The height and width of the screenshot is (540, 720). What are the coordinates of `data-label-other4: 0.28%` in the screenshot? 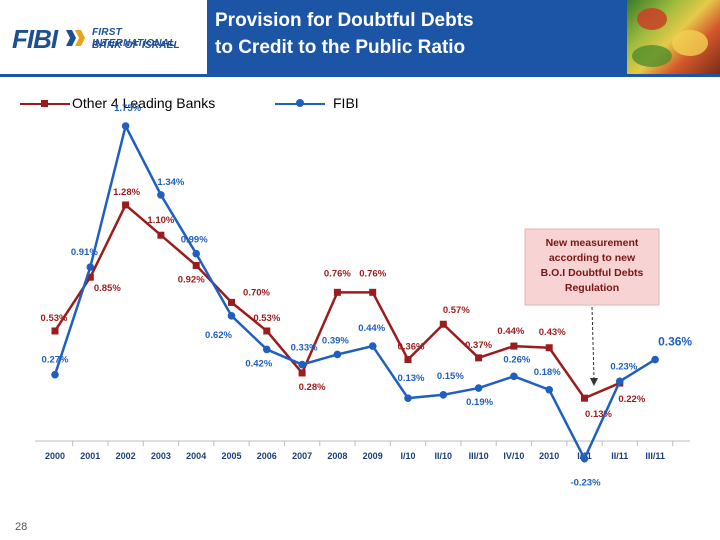 It's located at (312, 387).